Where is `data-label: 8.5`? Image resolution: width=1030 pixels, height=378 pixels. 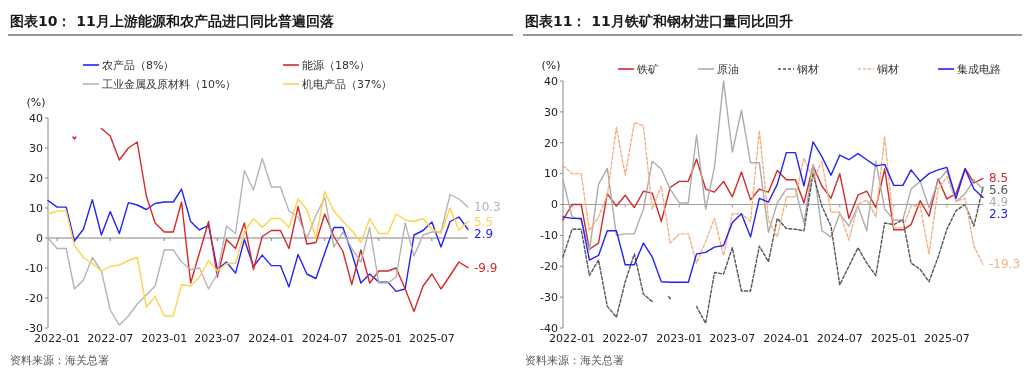 data-label: 8.5 is located at coordinates (999, 178).